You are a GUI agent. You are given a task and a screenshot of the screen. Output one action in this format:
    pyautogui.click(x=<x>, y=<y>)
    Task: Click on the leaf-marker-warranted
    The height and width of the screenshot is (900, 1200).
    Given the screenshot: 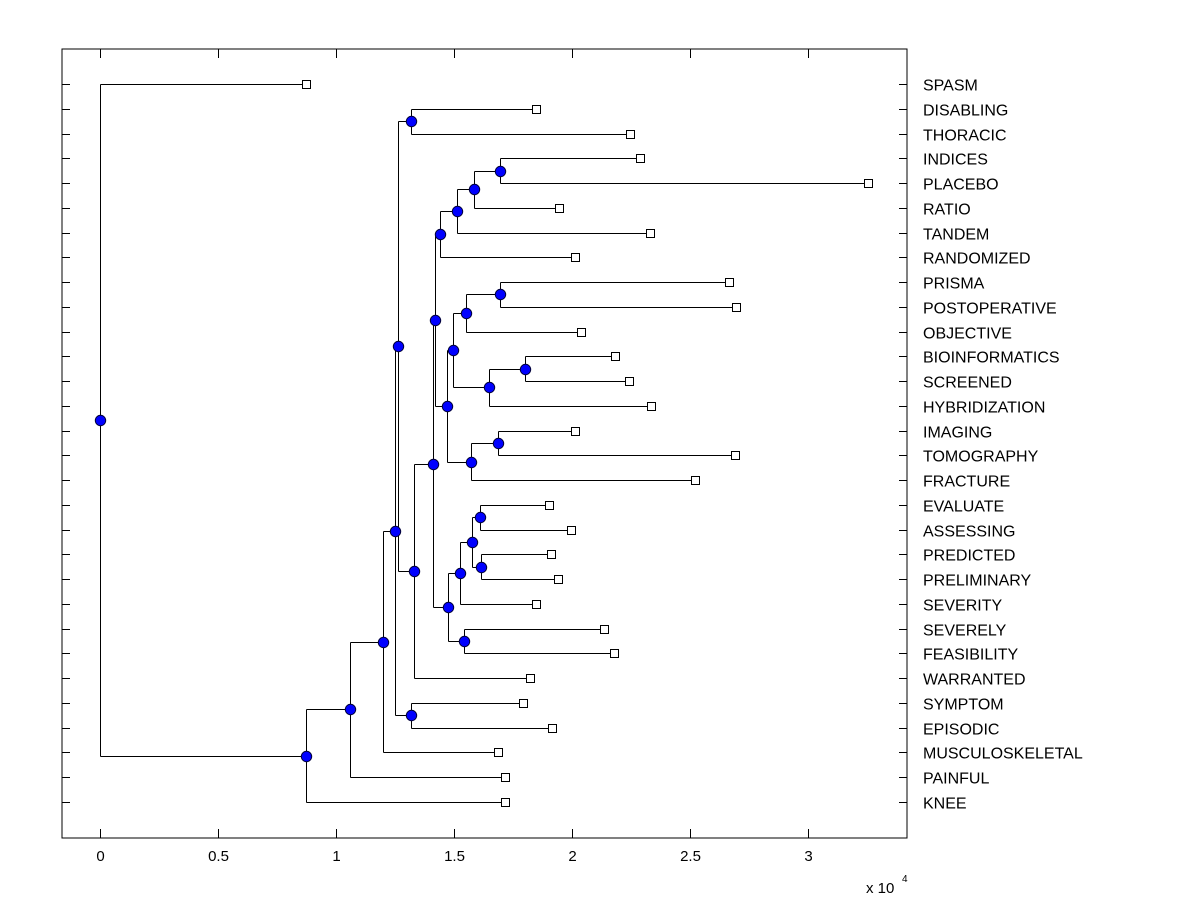 What is the action you would take?
    pyautogui.click(x=530, y=678)
    